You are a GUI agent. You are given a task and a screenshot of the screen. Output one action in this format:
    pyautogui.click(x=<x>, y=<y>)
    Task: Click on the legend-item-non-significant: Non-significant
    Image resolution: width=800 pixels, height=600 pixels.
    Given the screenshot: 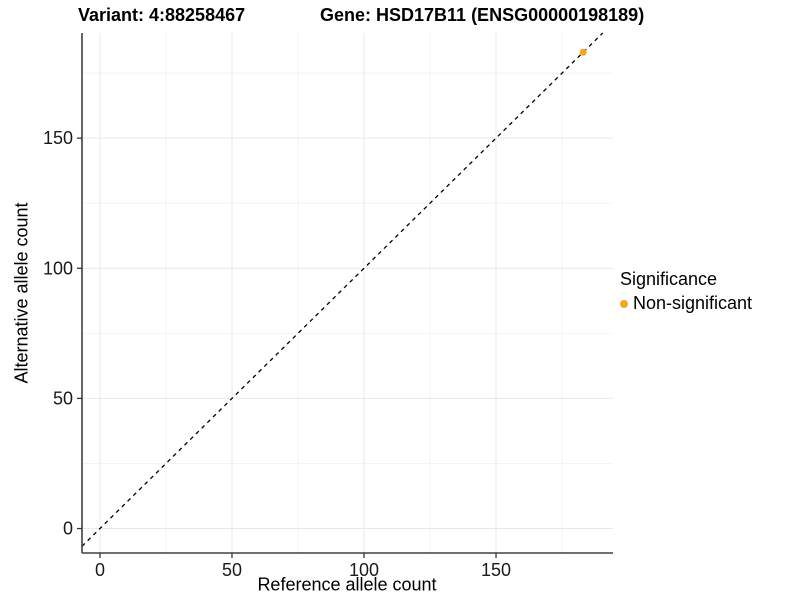 What is the action you would take?
    pyautogui.click(x=686, y=303)
    